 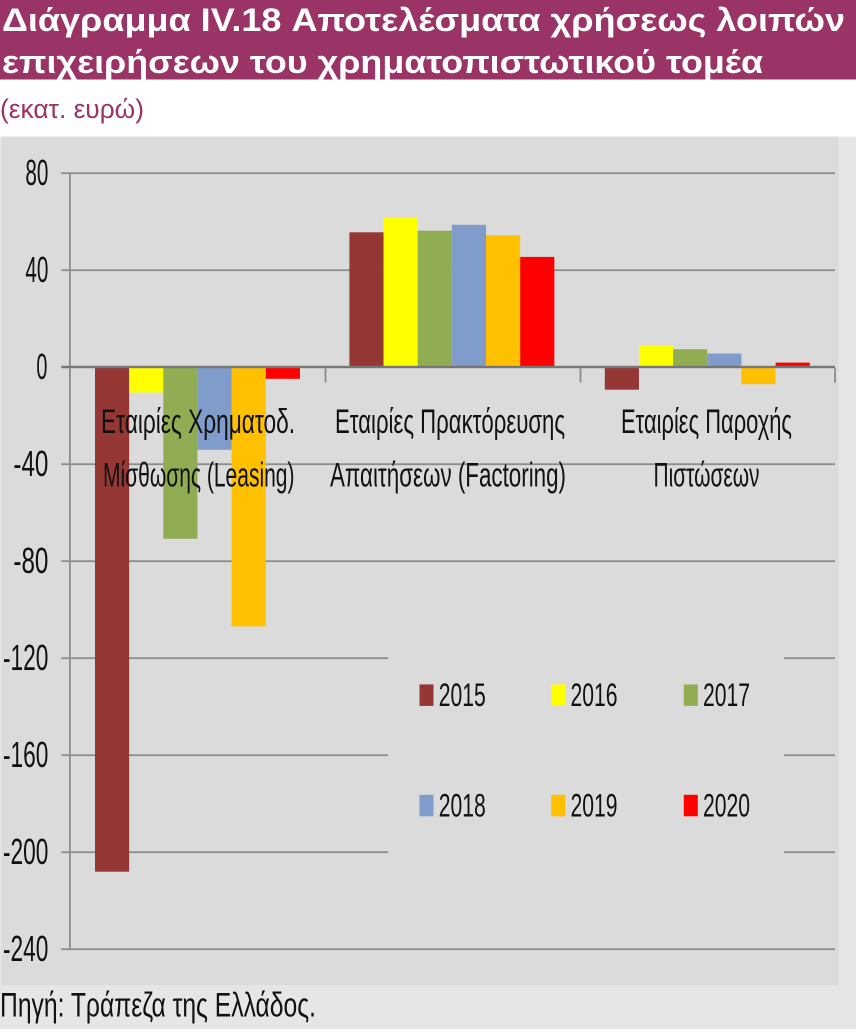 What do you see at coordinates (30, 463) in the screenshot?
I see `svg-text: -40` at bounding box center [30, 463].